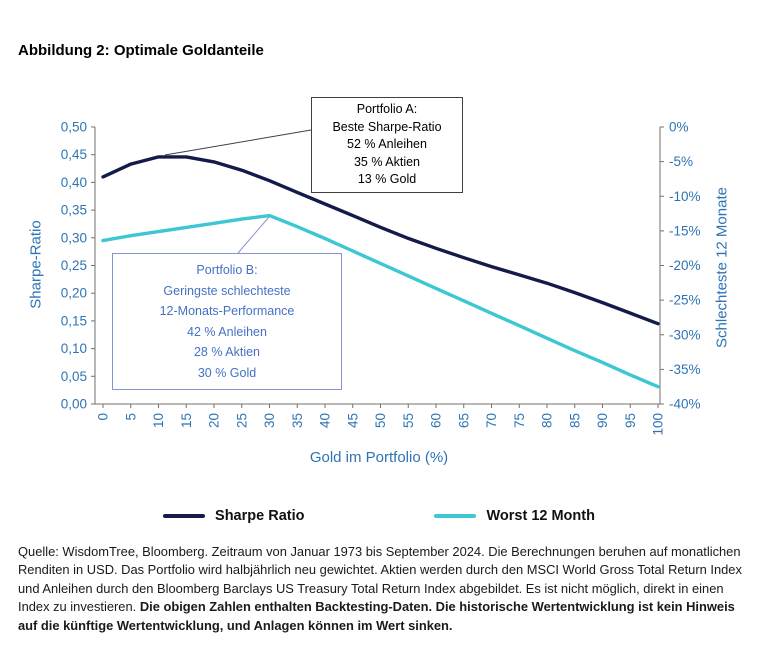  I want to click on x-axis-title: Gold im Portfolio (%), so click(379, 457).